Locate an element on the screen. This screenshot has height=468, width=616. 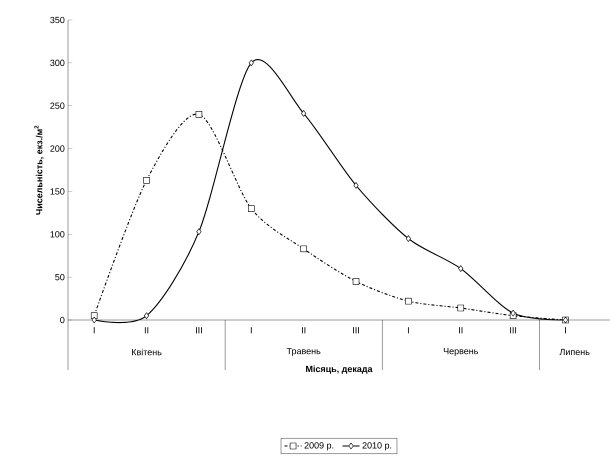
y-tick-label: 100 is located at coordinates (57, 234).